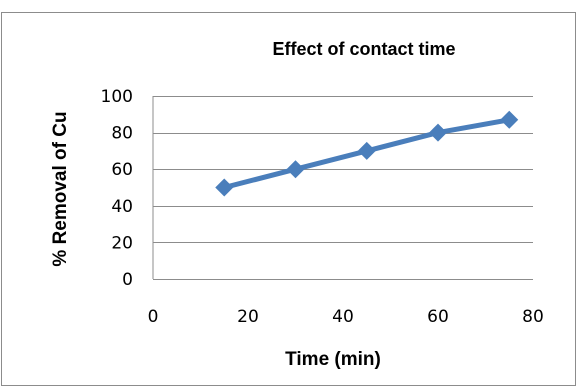  I want to click on y-tick-label: 20, so click(122, 243).